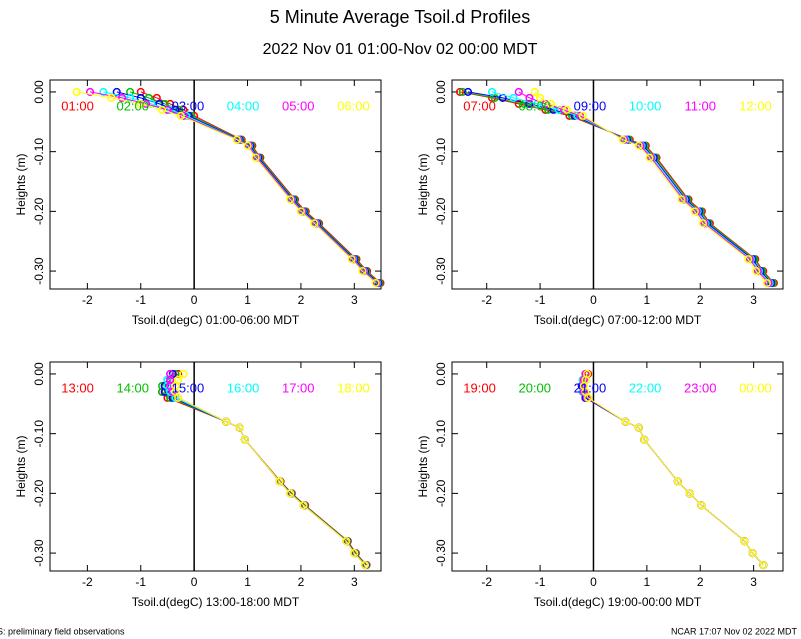 The image size is (801, 639). I want to click on legend-label: 14:00, so click(132, 387).